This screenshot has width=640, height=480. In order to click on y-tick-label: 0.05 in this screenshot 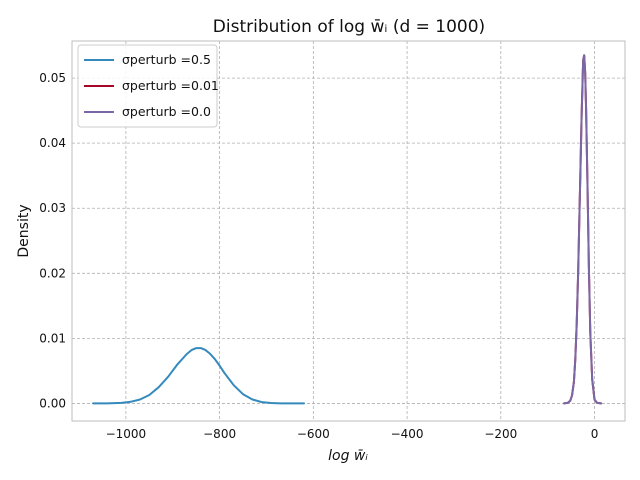, I will do `click(52, 78)`.